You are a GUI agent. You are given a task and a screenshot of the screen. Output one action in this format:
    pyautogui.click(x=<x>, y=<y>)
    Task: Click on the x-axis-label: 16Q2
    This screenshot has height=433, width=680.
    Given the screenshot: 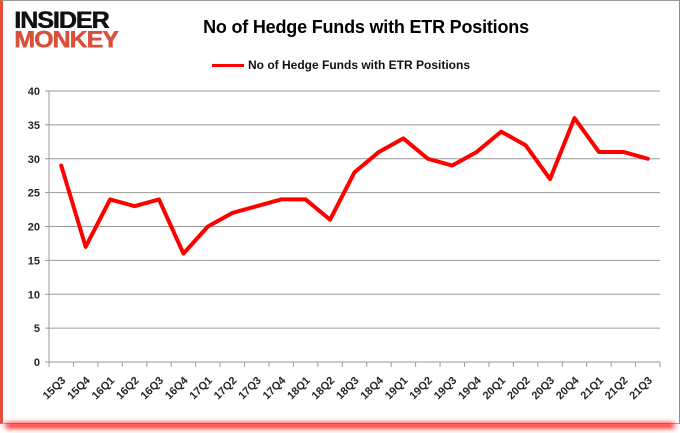 What is the action you would take?
    pyautogui.click(x=128, y=389)
    